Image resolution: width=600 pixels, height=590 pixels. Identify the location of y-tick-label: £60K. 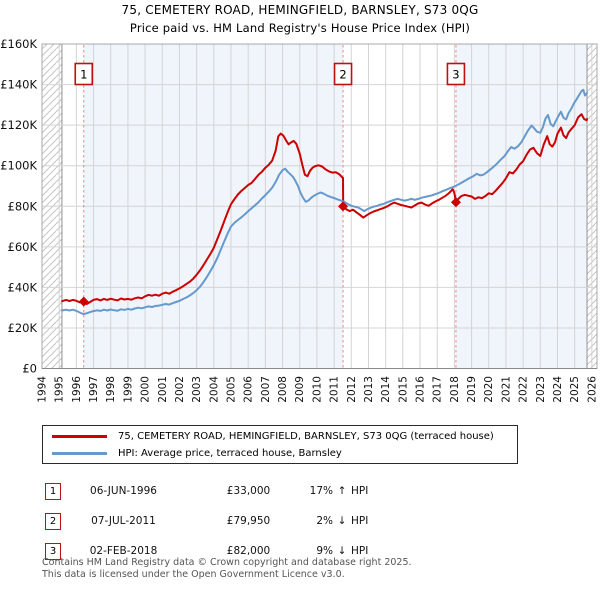
(23, 247).